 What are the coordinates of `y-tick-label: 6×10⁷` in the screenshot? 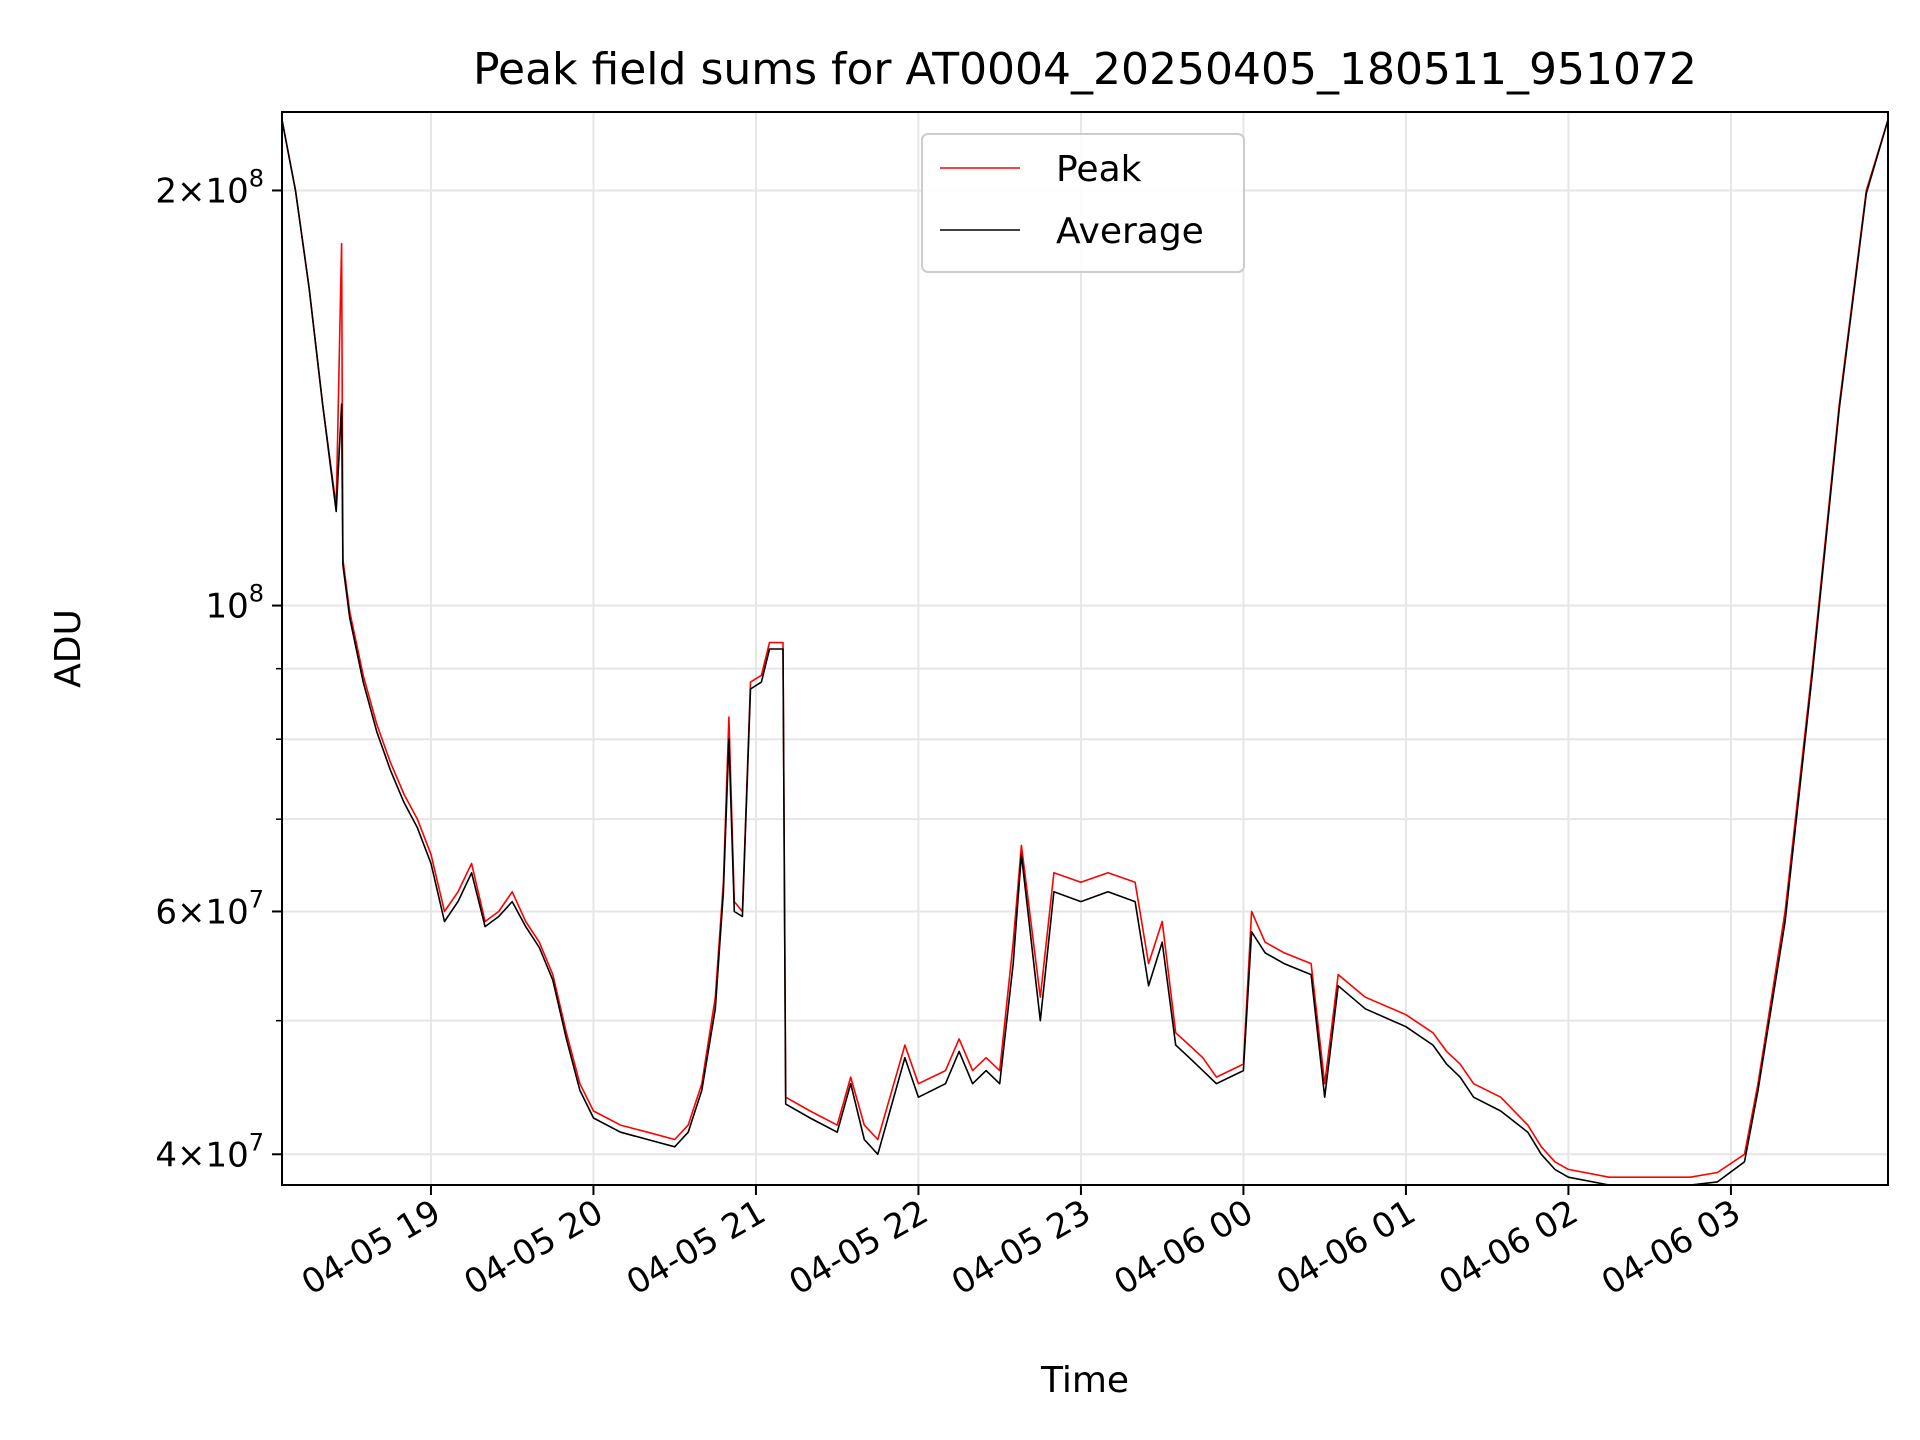 It's located at (209, 908).